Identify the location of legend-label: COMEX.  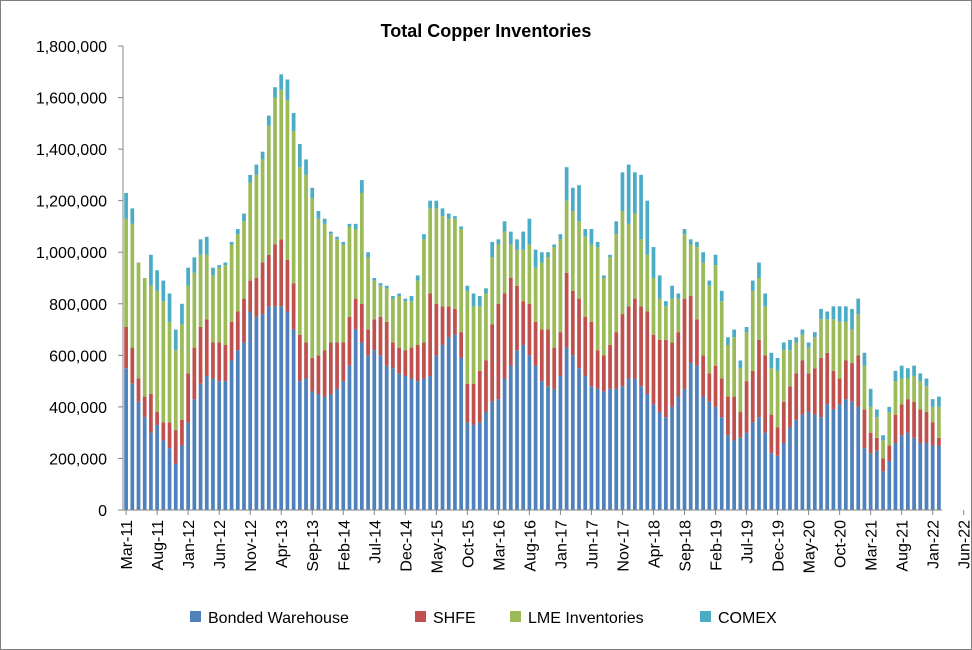
(747, 618).